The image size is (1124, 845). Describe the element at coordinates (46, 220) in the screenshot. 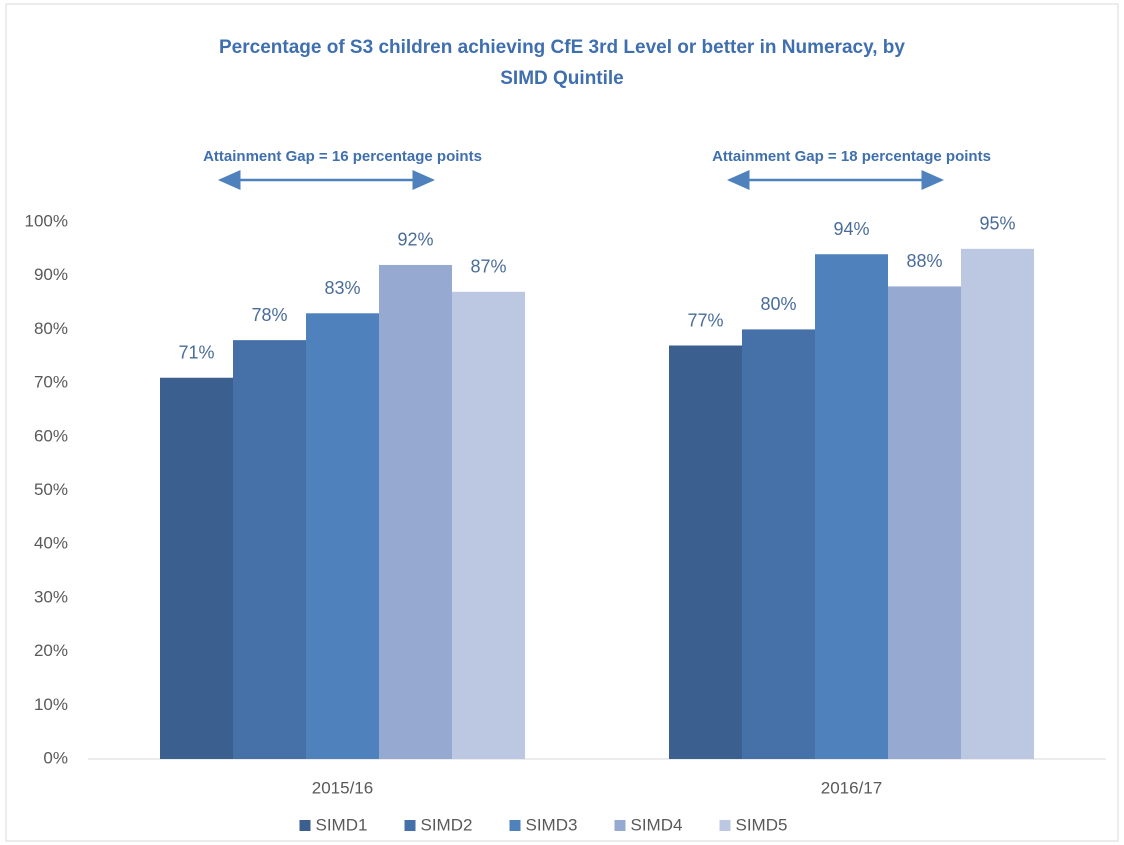

I see `y-tick-label: 100%` at that location.